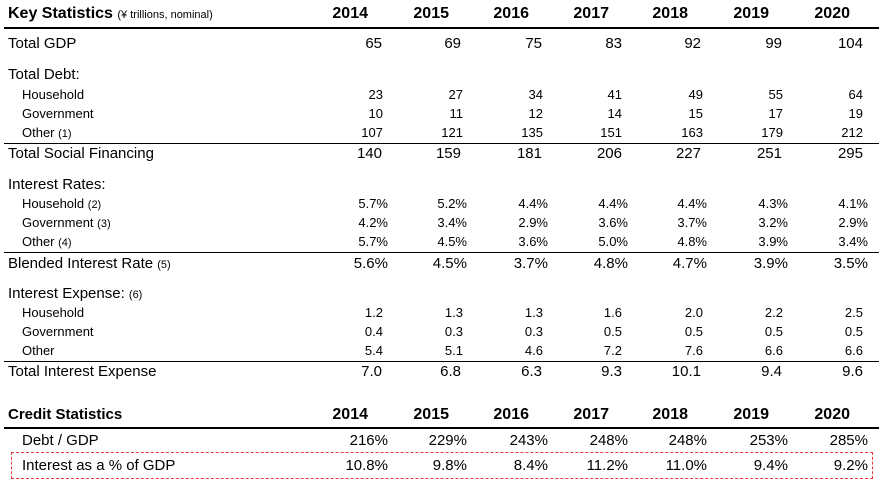 Image resolution: width=883 pixels, height=485 pixels. What do you see at coordinates (855, 113) in the screenshot?
I see `value-cell: 19` at bounding box center [855, 113].